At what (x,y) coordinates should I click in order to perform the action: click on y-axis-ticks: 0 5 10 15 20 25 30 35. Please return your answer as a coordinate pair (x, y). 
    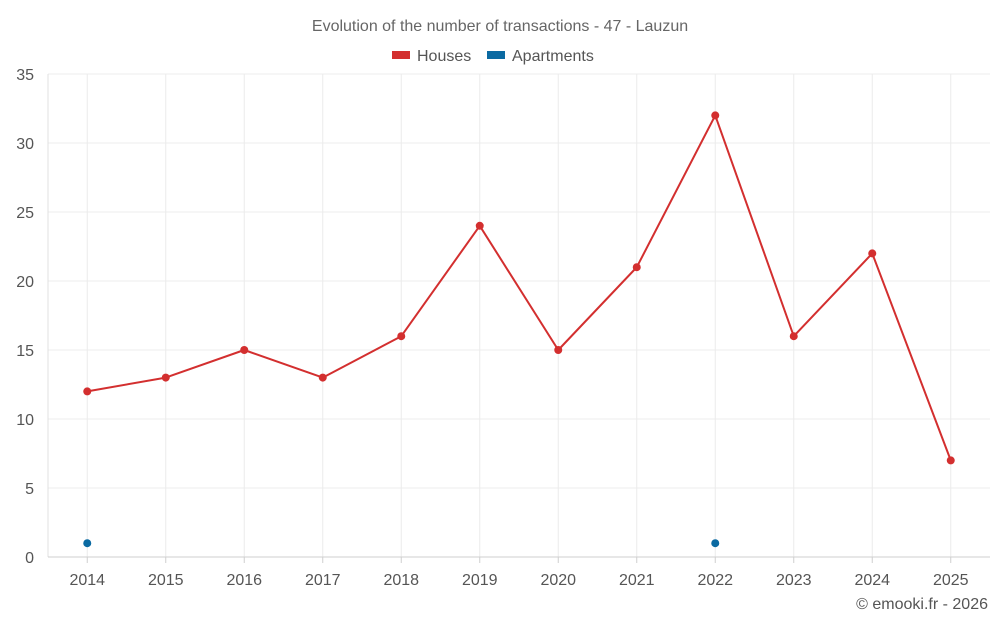
    Looking at the image, I should click on (25, 317).